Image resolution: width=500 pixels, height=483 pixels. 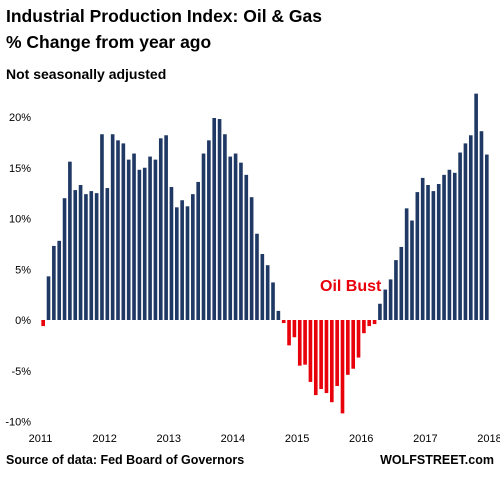 I want to click on y-tick-label: 10%, so click(x=20, y=220).